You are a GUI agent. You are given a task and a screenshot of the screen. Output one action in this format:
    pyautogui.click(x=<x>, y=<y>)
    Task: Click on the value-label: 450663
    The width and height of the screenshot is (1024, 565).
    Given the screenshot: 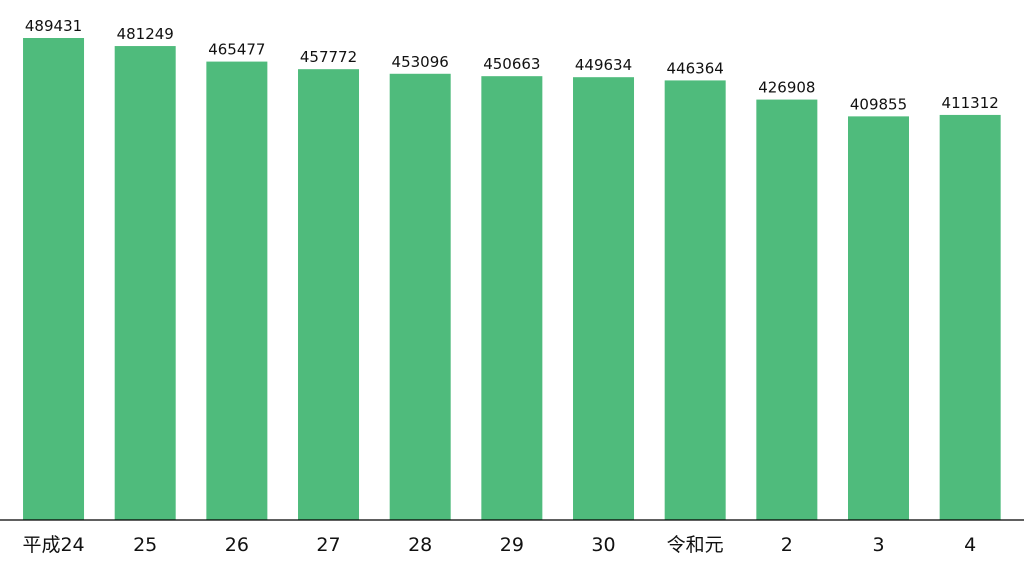 What is the action you would take?
    pyautogui.click(x=511, y=64)
    